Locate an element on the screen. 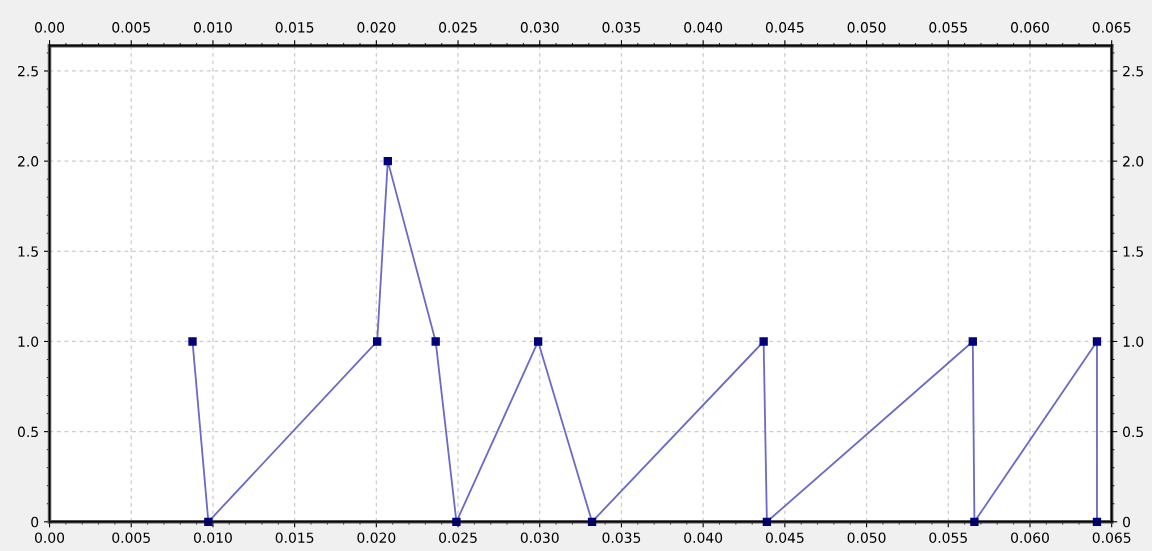 This screenshot has width=1152, height=551. x-tick-label: 0.010 is located at coordinates (212, 537).